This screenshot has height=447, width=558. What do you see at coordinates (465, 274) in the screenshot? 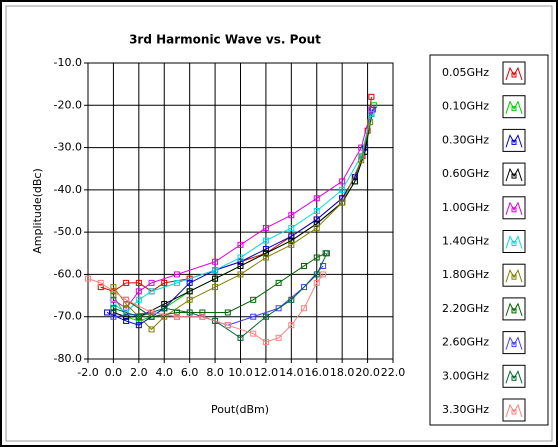
I see `legend-label: 1.80GHz` at bounding box center [465, 274].